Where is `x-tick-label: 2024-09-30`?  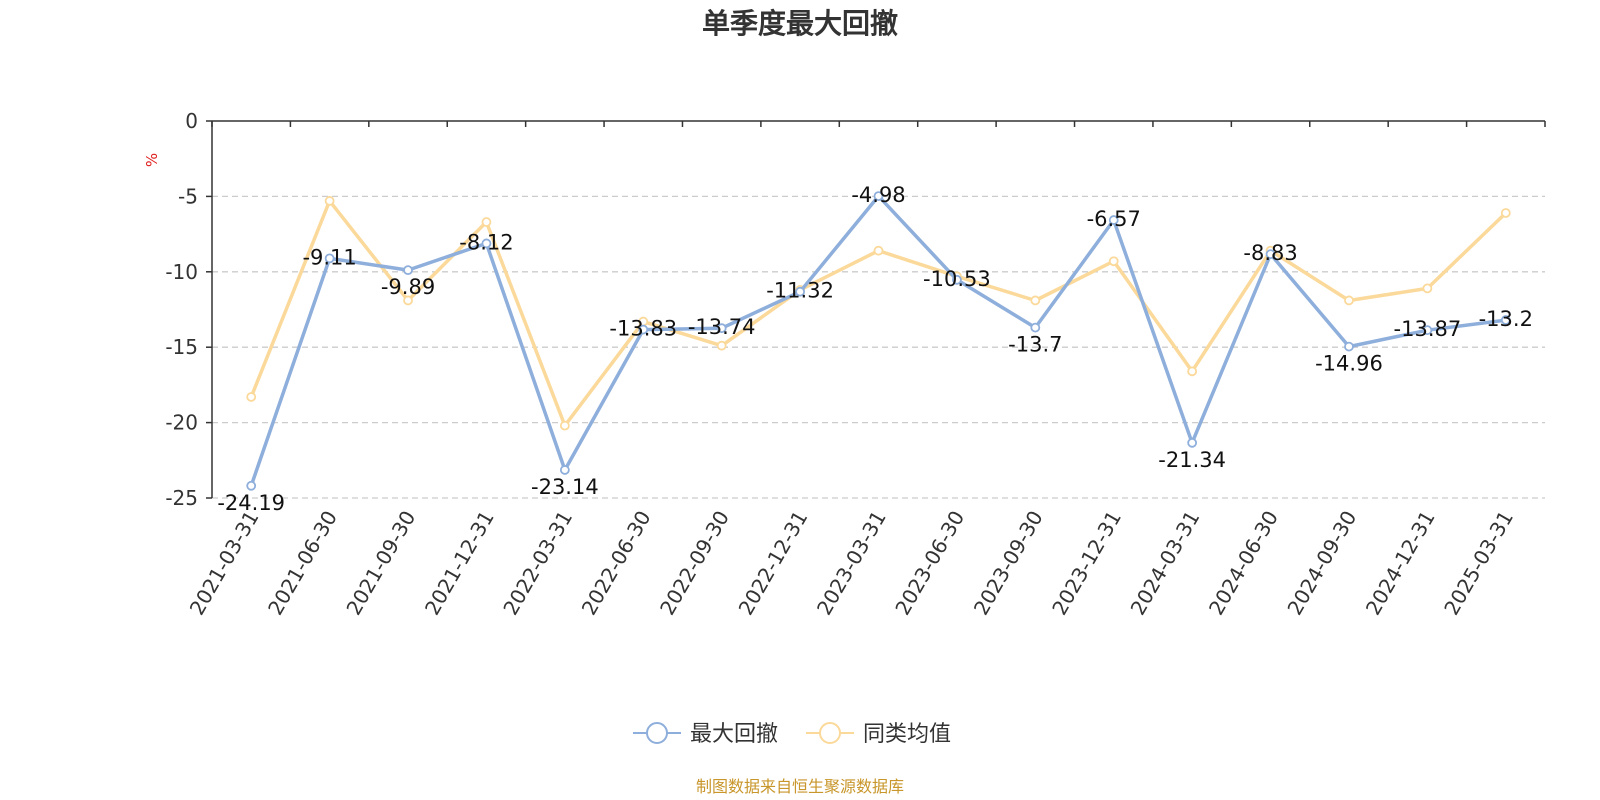
x-tick-label: 2024-09-30 is located at coordinates (1321, 563).